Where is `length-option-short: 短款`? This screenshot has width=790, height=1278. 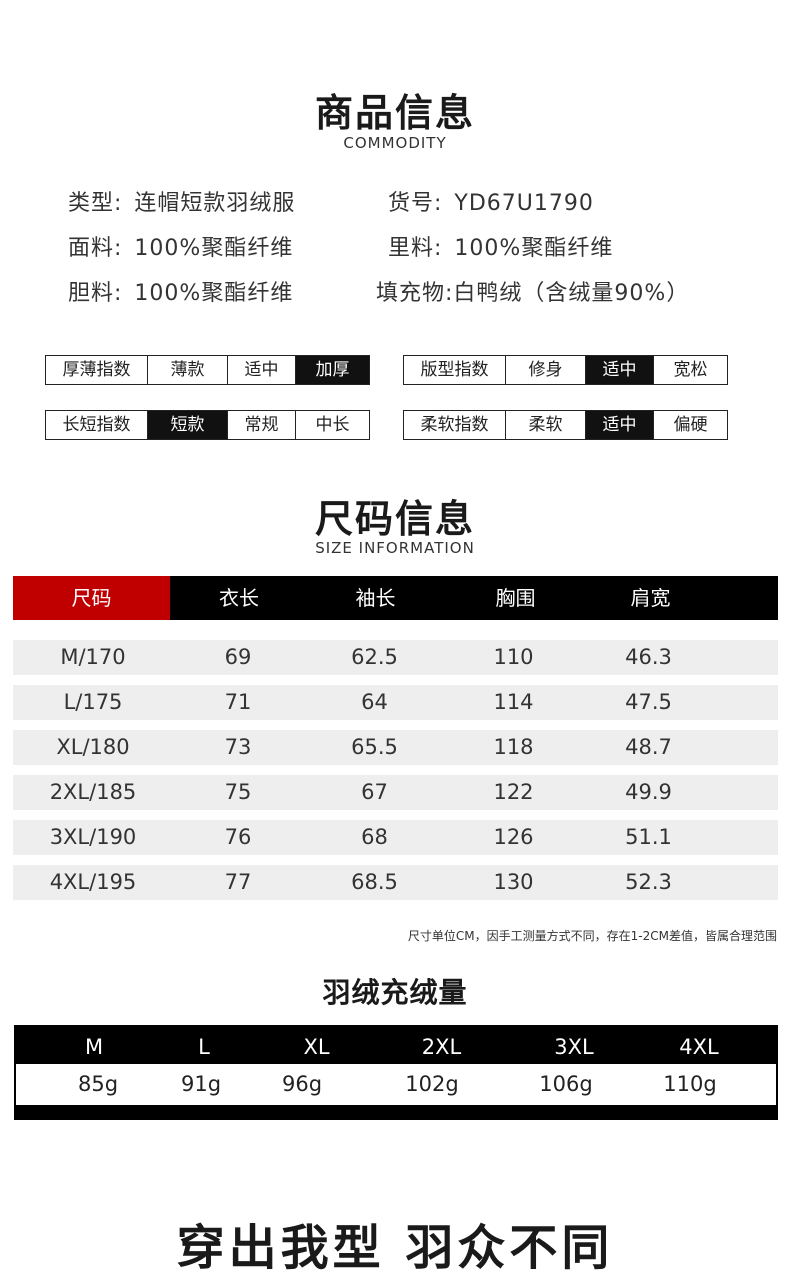 length-option-short: 短款 is located at coordinates (188, 425).